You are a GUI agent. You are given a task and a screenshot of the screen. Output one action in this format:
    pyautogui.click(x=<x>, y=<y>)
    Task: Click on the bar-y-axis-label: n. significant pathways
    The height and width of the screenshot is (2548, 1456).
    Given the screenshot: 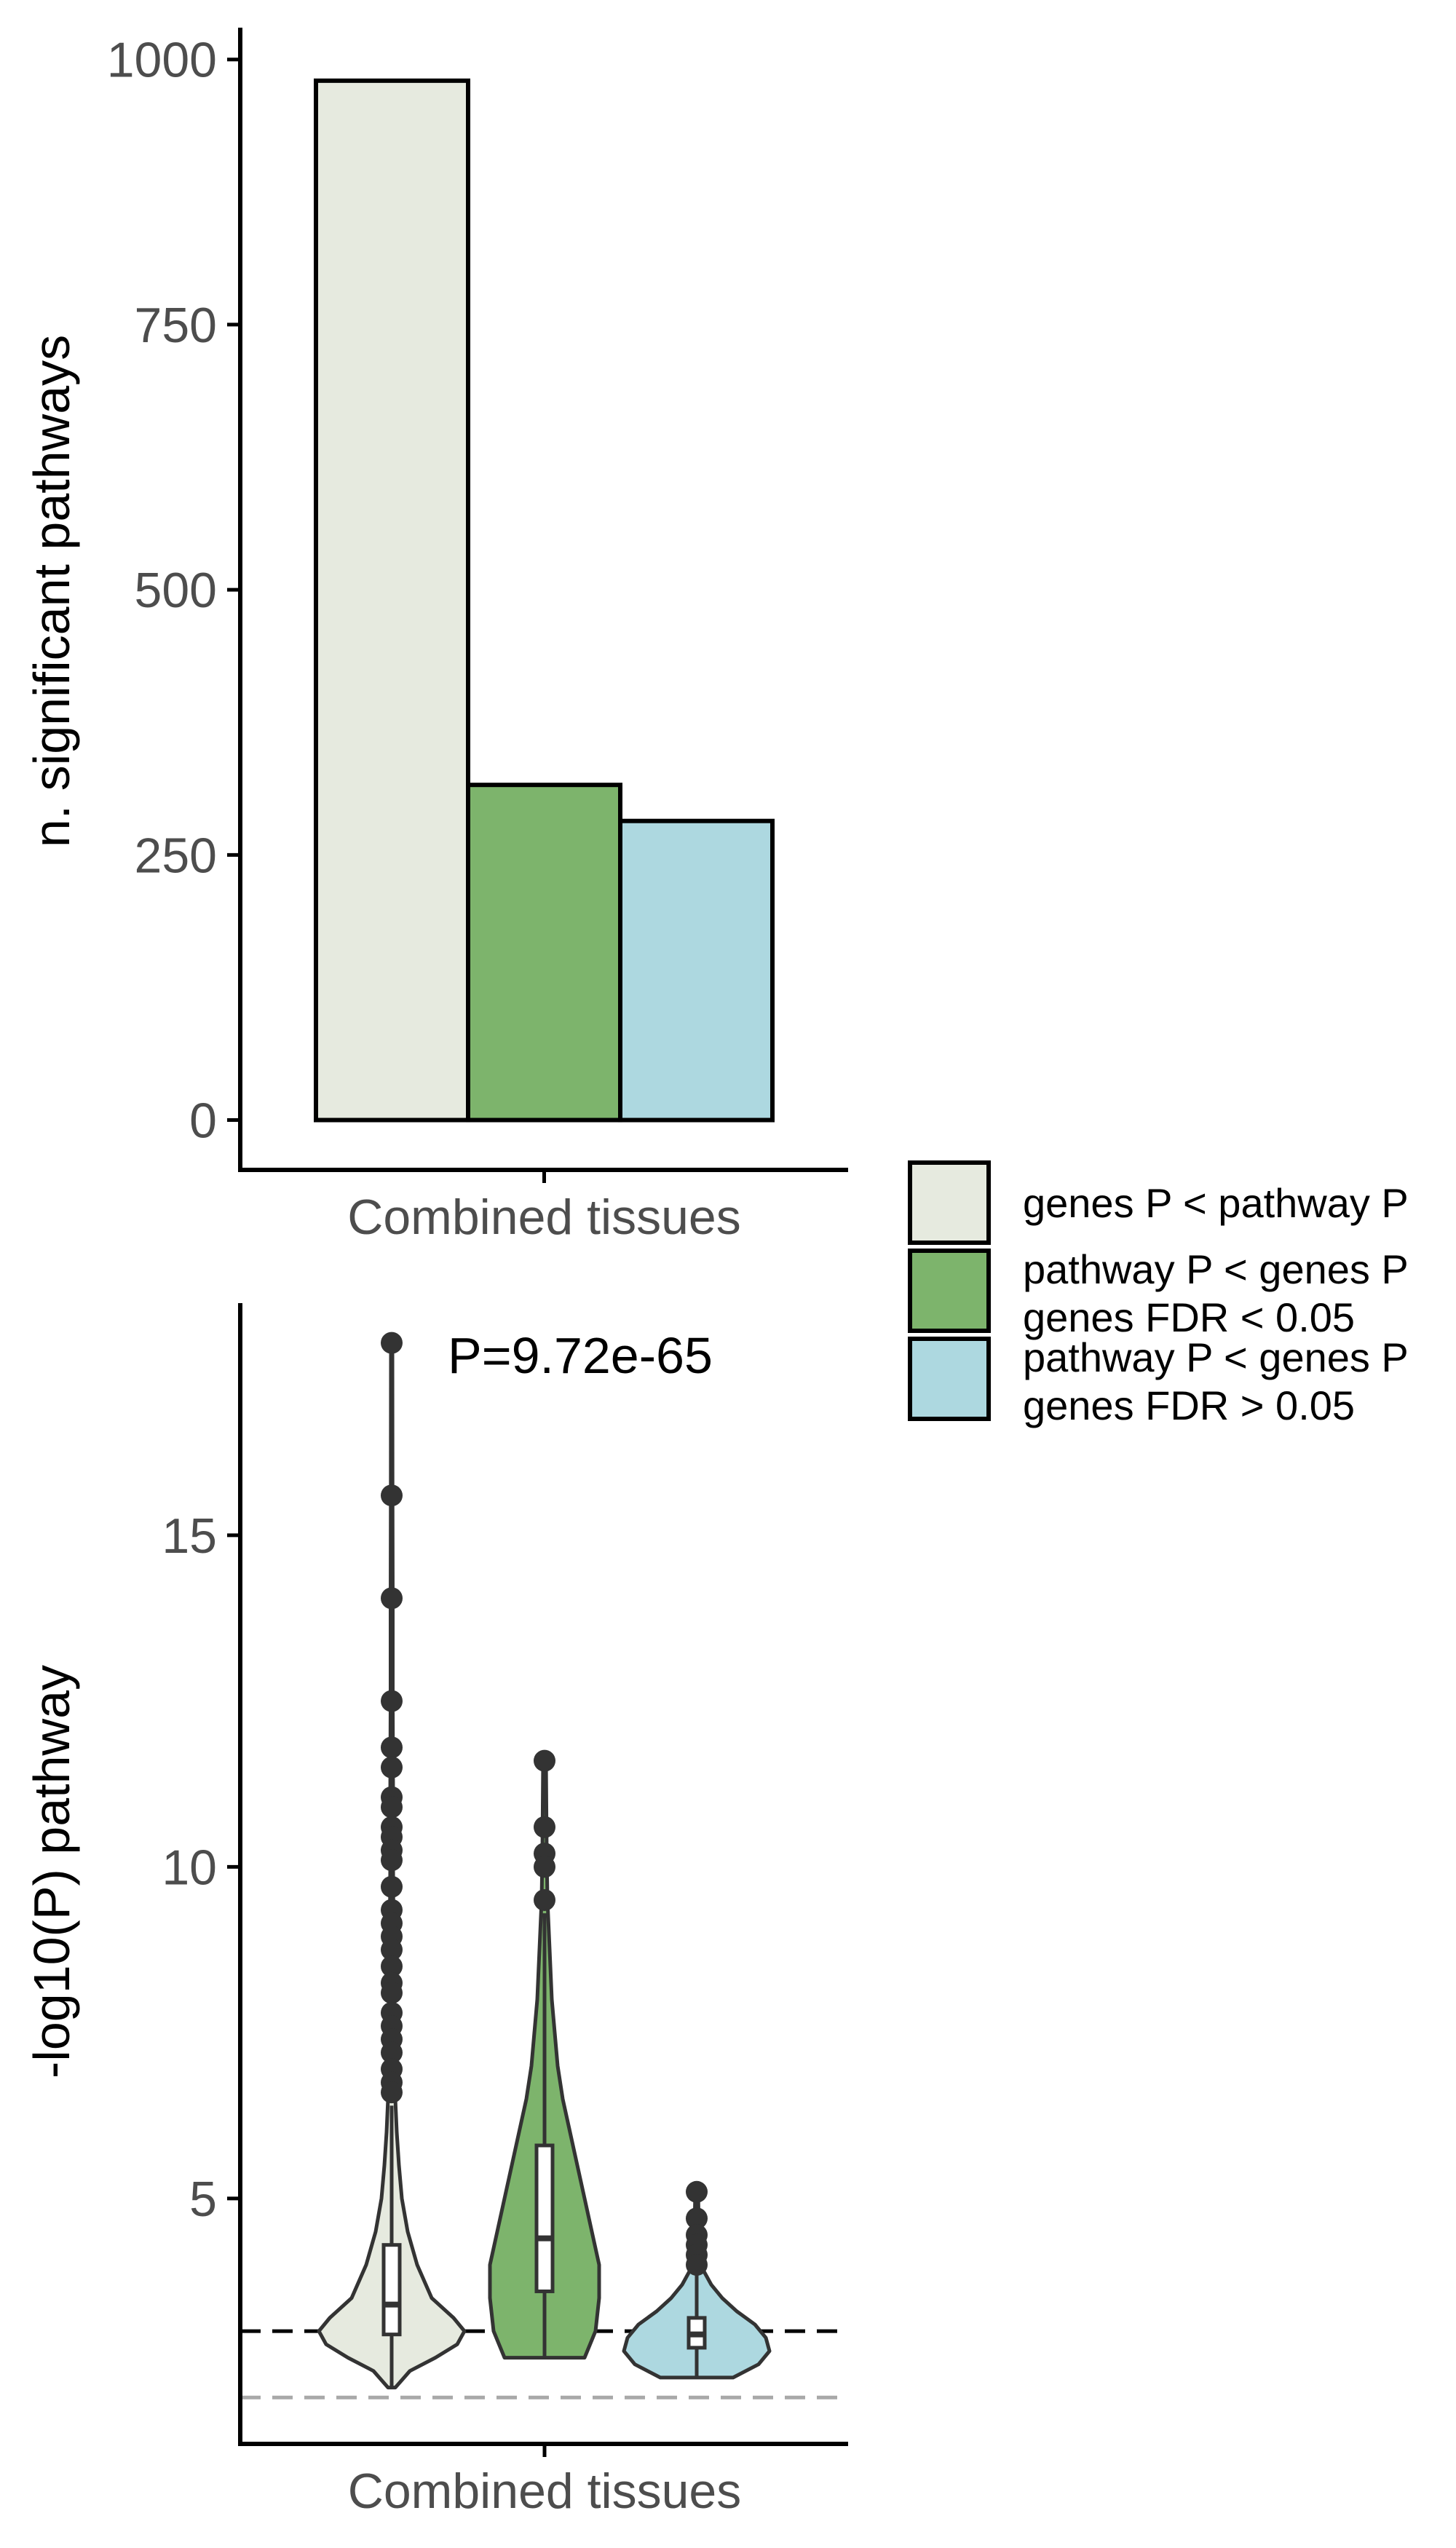 What is the action you would take?
    pyautogui.click(x=51, y=591)
    